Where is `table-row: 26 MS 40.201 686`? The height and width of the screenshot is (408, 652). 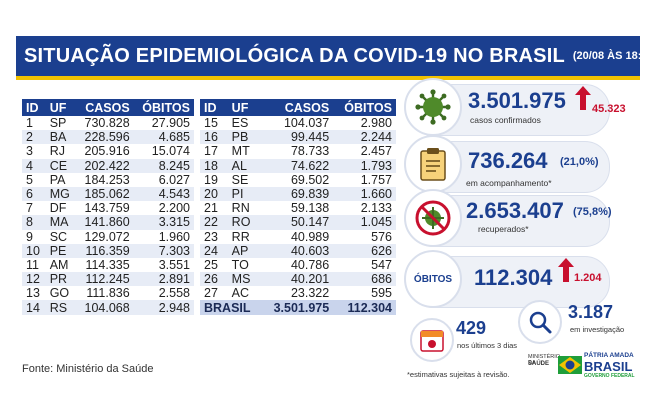
table-row: 26 MS 40.201 686 is located at coordinates (298, 279).